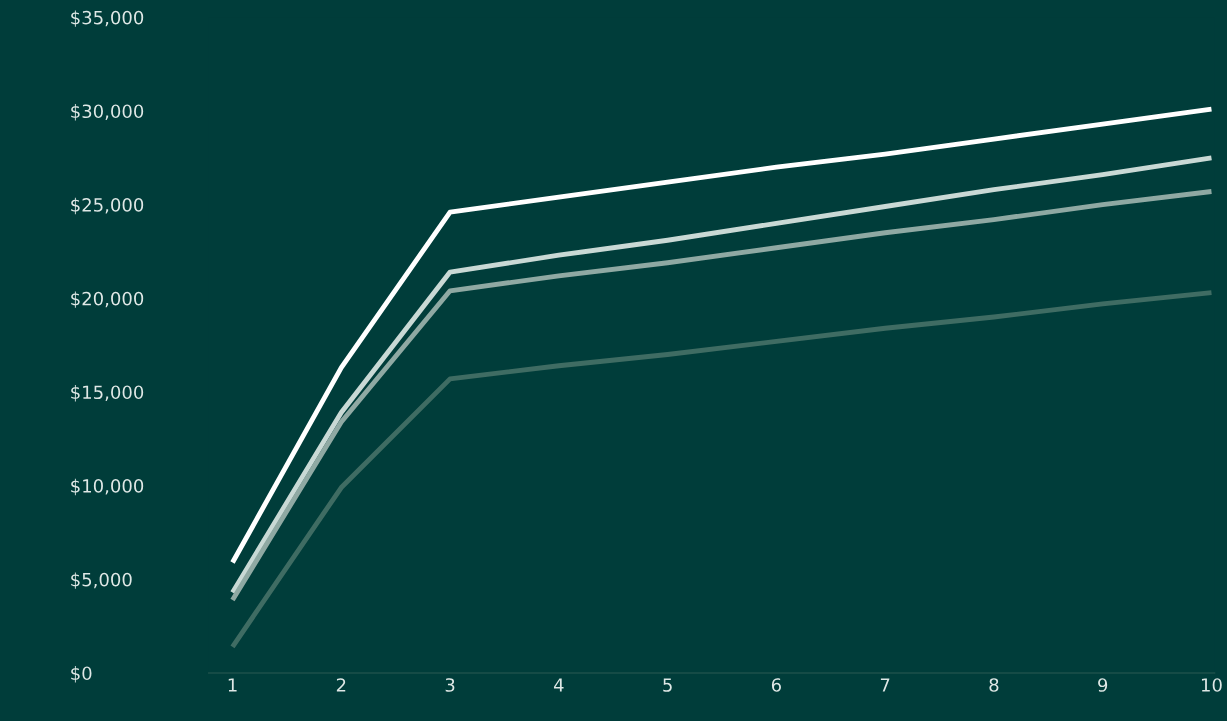  What do you see at coordinates (341, 685) in the screenshot?
I see `x-tick-label: 2` at bounding box center [341, 685].